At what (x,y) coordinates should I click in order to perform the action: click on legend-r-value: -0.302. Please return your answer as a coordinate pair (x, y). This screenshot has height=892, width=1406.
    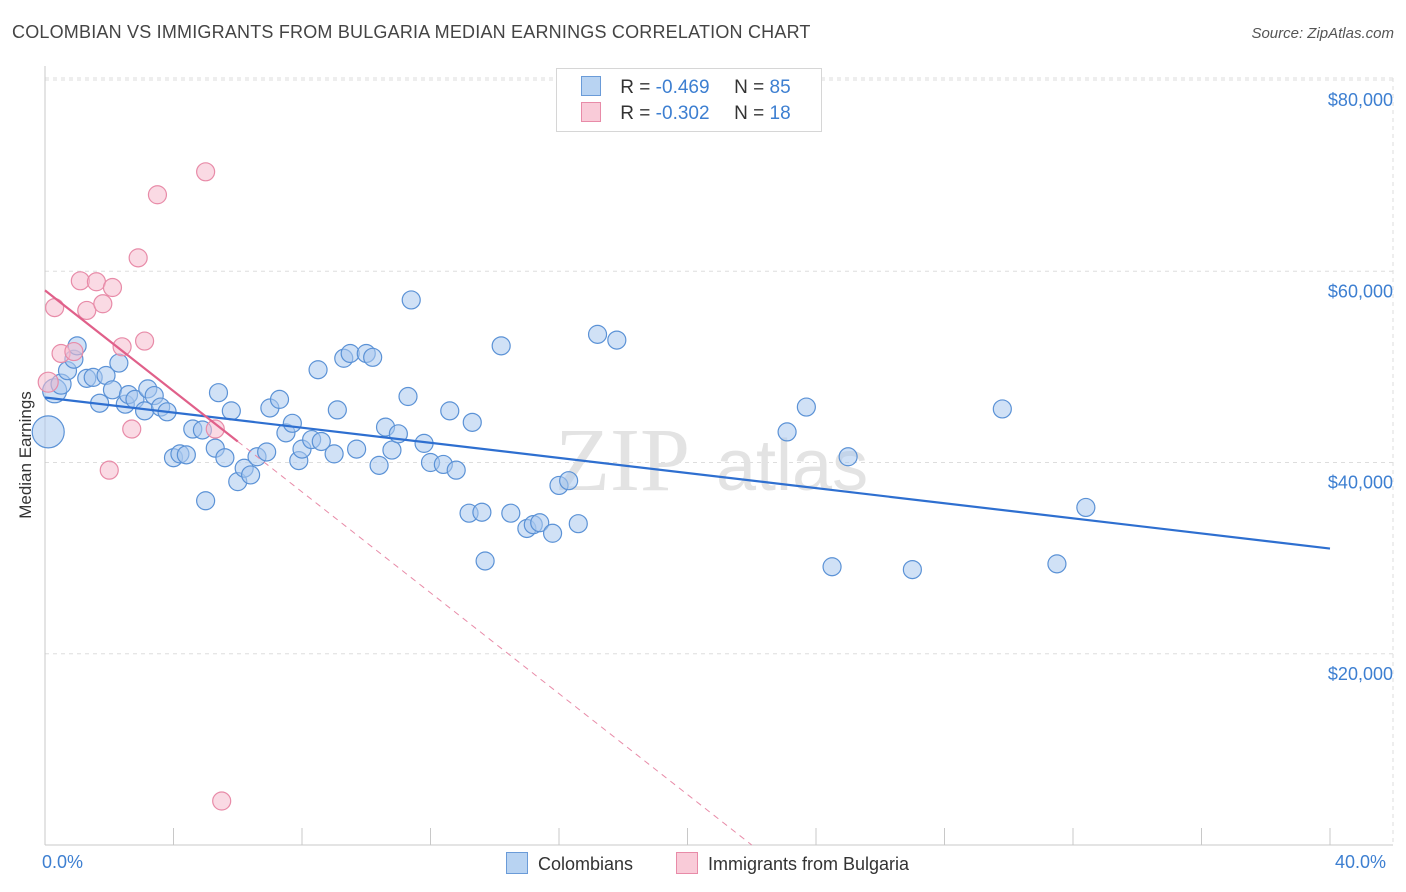
    Looking at the image, I should click on (682, 113).